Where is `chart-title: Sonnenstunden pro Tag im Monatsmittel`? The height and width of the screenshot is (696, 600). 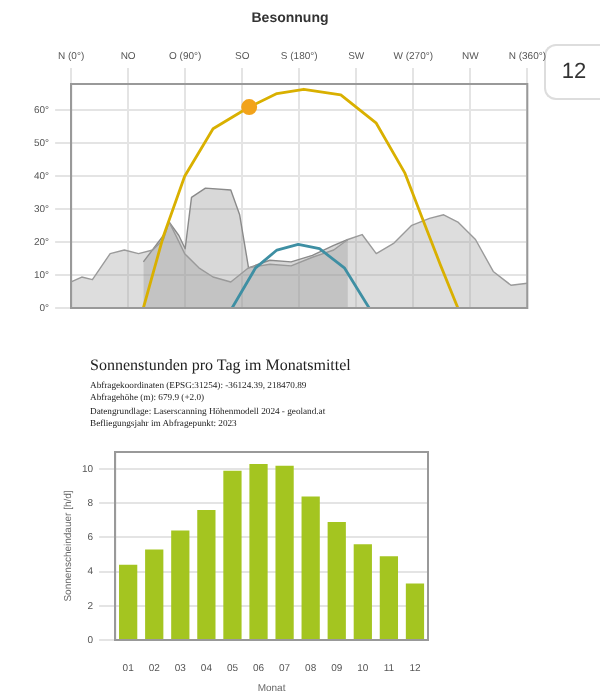 chart-title: Sonnenstunden pro Tag im Monatsmittel is located at coordinates (220, 365).